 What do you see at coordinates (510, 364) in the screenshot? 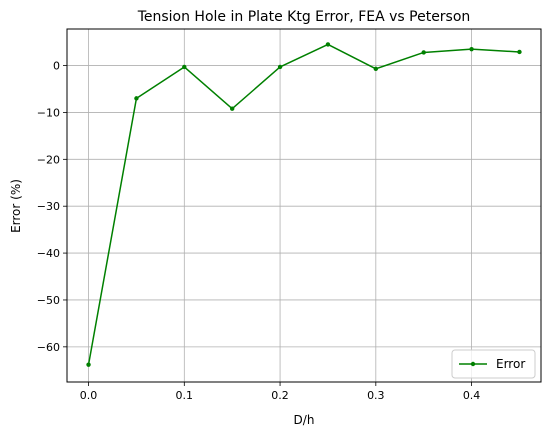
I see `legend-entry-error: Error` at bounding box center [510, 364].